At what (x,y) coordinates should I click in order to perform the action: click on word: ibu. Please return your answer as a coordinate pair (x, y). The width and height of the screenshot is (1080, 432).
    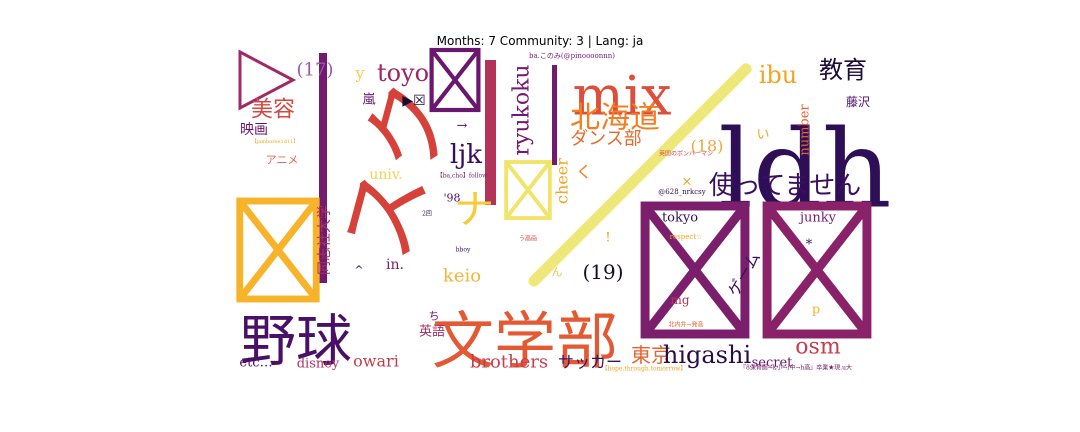
    Looking at the image, I should click on (778, 75).